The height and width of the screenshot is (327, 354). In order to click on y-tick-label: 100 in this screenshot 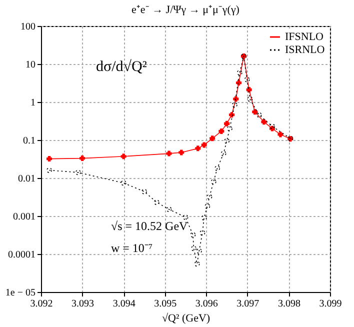, I will do `click(28, 27)`.